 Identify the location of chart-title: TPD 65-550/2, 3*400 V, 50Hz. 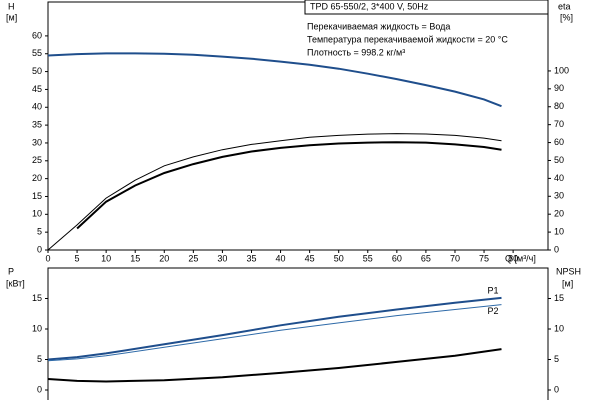
(369, 6).